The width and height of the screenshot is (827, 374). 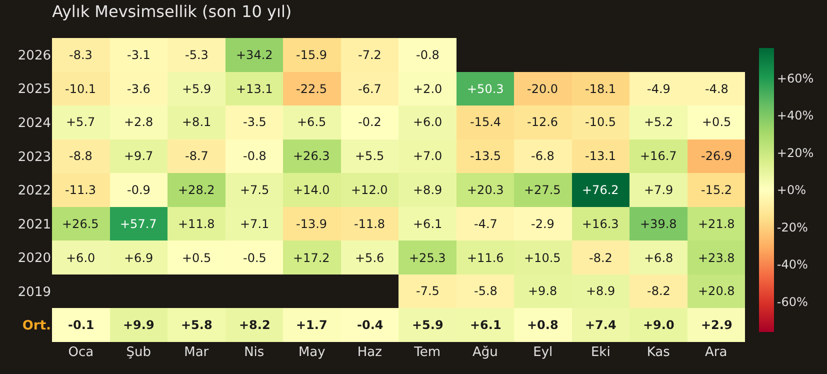 I want to click on data-label: -4.9, so click(x=658, y=89).